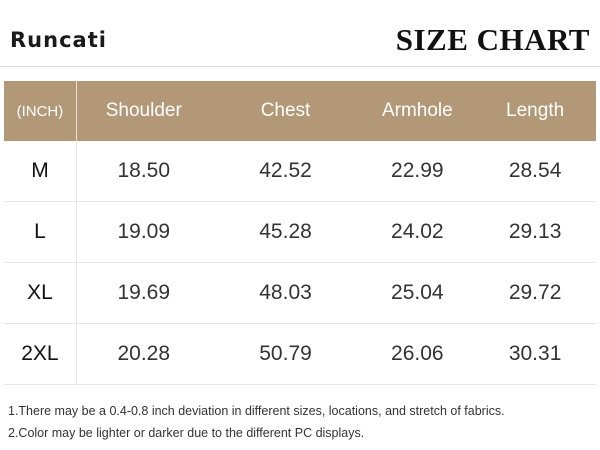  I want to click on table-row: M 18.50 42.52 22.99 28.54, so click(300, 171).